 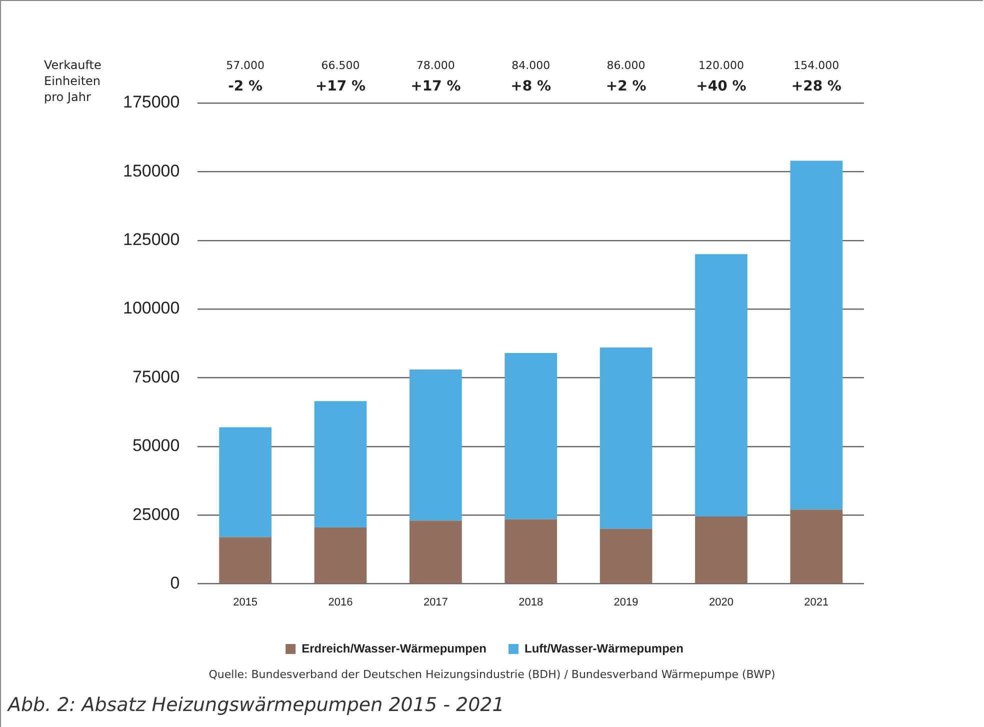 What do you see at coordinates (151, 102) in the screenshot?
I see `y-tick-label: 175000` at bounding box center [151, 102].